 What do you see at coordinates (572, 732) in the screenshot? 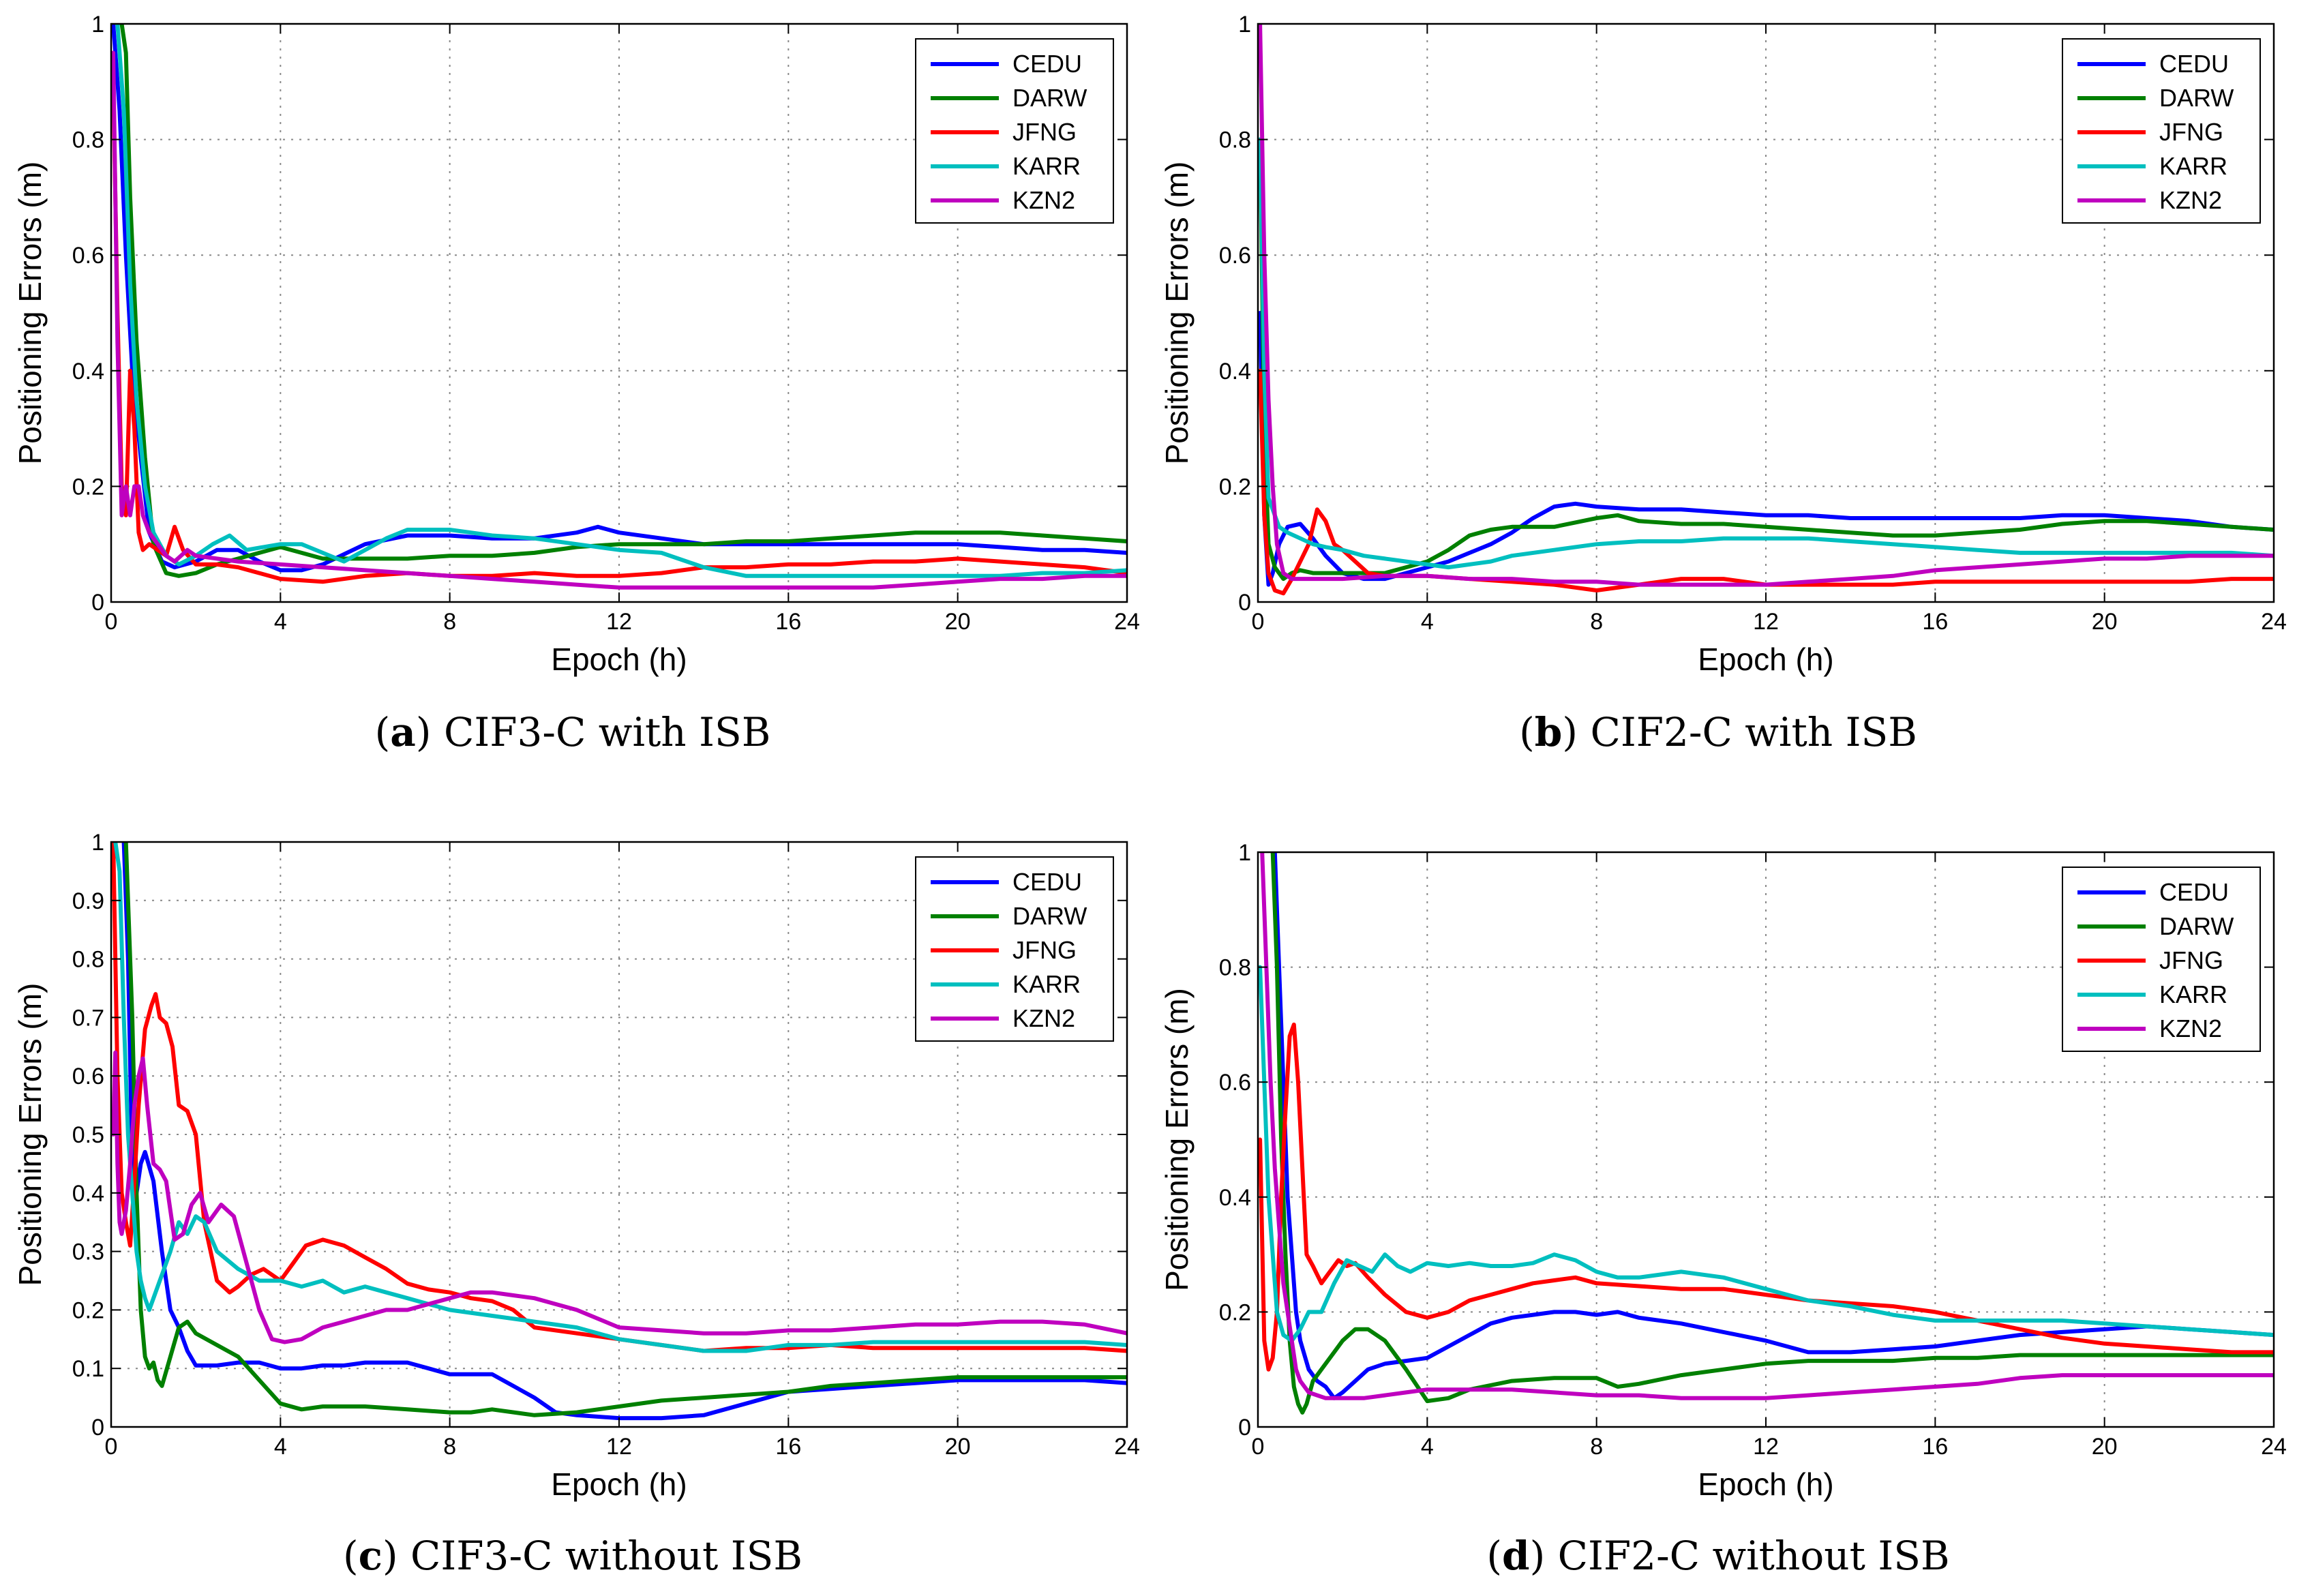
I see `caption-a: (a) CIF3-C with ISB` at bounding box center [572, 732].